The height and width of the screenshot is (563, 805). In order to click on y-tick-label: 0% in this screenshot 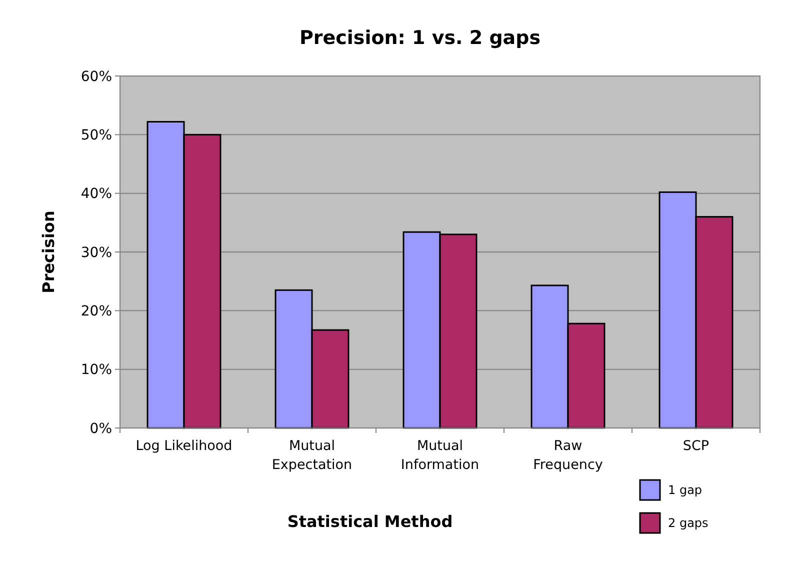, I will do `click(101, 428)`.